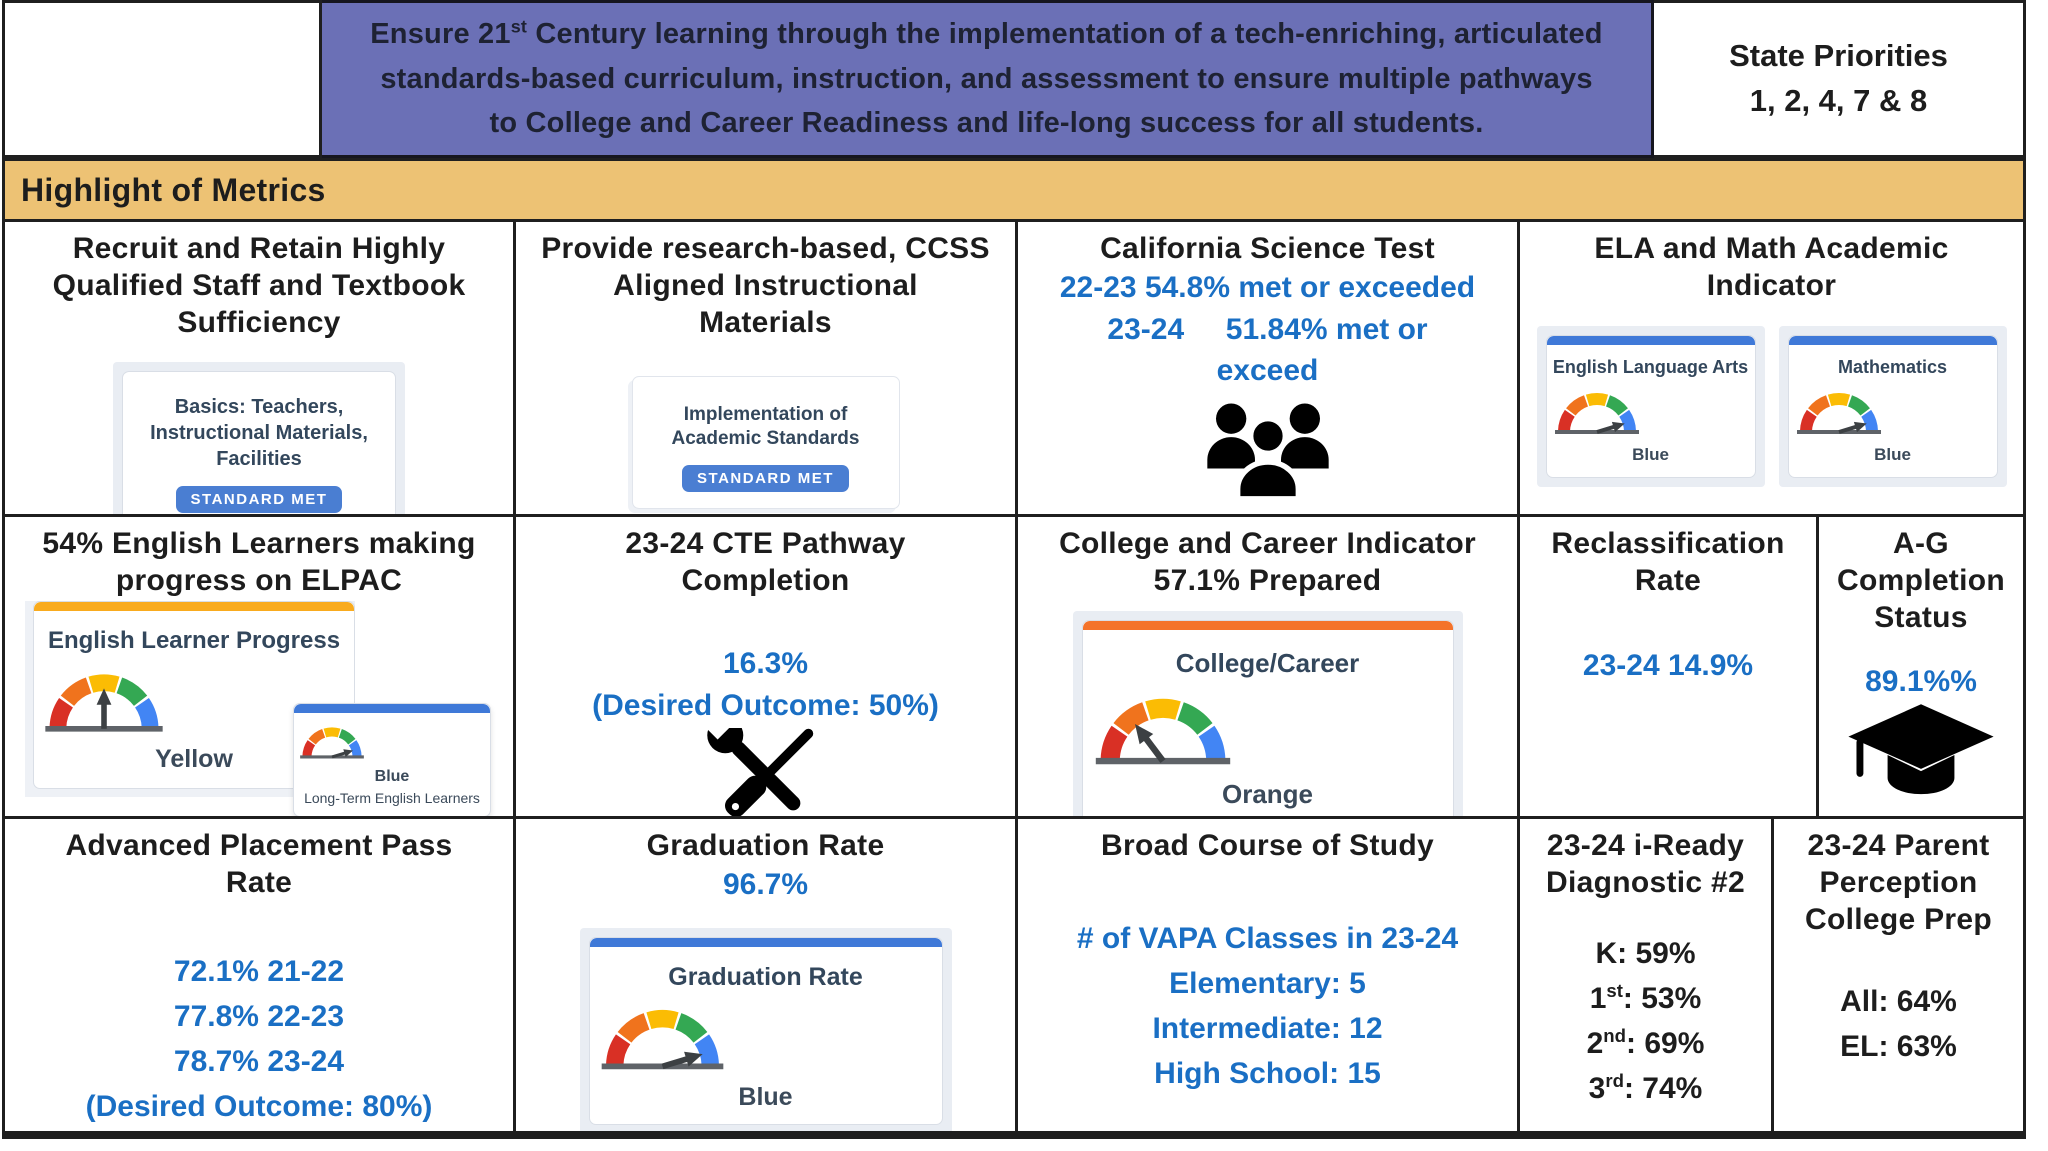  I want to click on graduation-card-frame: Graduation Rate Blue, so click(765, 1029).